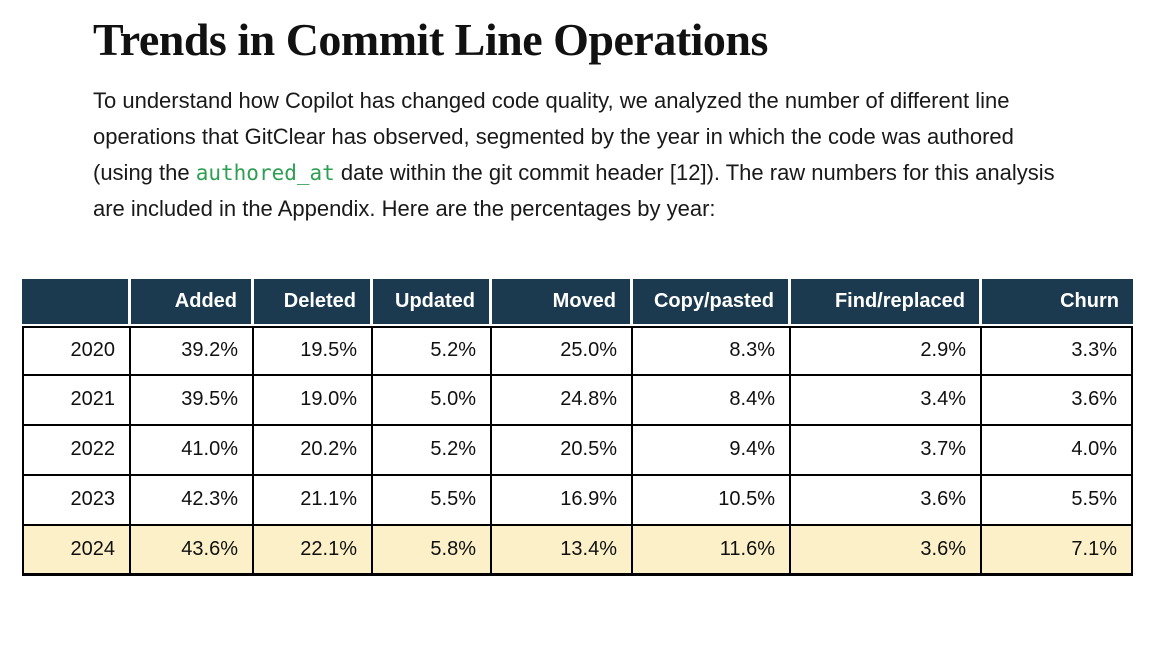 This screenshot has height=654, width=1161. I want to click on table-cell: 13.4%, so click(562, 550).